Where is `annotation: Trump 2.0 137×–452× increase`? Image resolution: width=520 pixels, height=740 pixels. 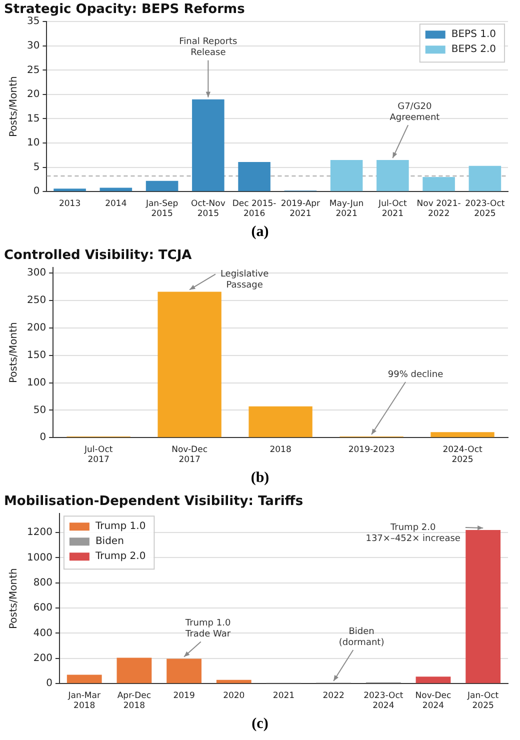
annotation: Trump 2.0 137×–452× increase is located at coordinates (413, 533).